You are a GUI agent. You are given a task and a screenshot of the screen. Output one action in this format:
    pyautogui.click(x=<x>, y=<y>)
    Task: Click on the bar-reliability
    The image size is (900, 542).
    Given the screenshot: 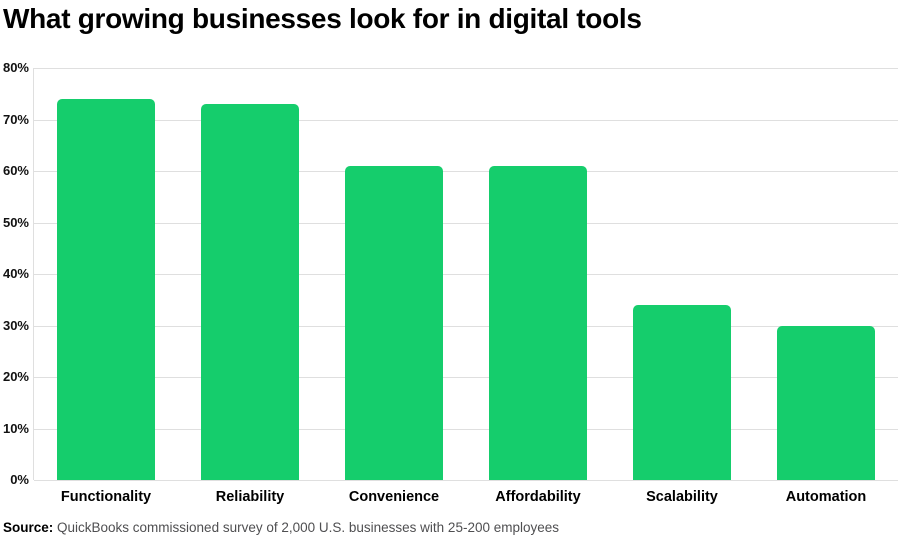 What is the action you would take?
    pyautogui.click(x=250, y=292)
    